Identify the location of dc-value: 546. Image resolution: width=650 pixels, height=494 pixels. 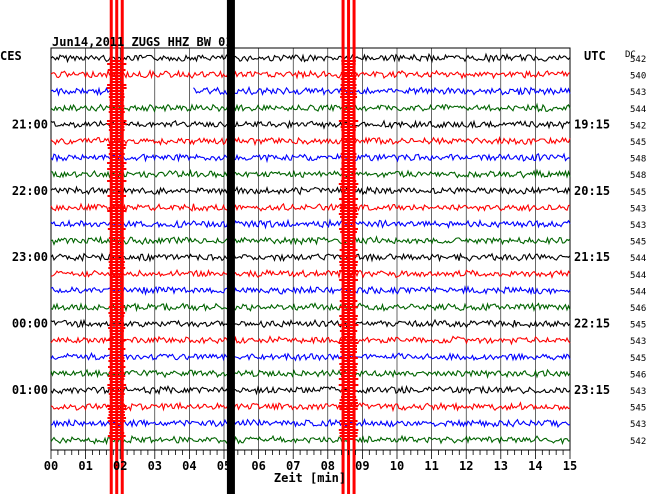
(638, 375).